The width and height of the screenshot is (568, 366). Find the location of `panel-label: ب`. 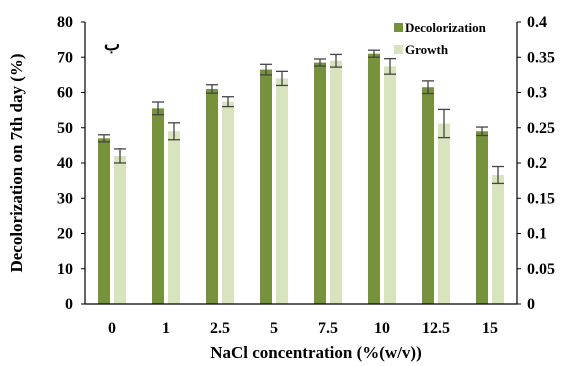

panel-label: ب is located at coordinates (112, 44).